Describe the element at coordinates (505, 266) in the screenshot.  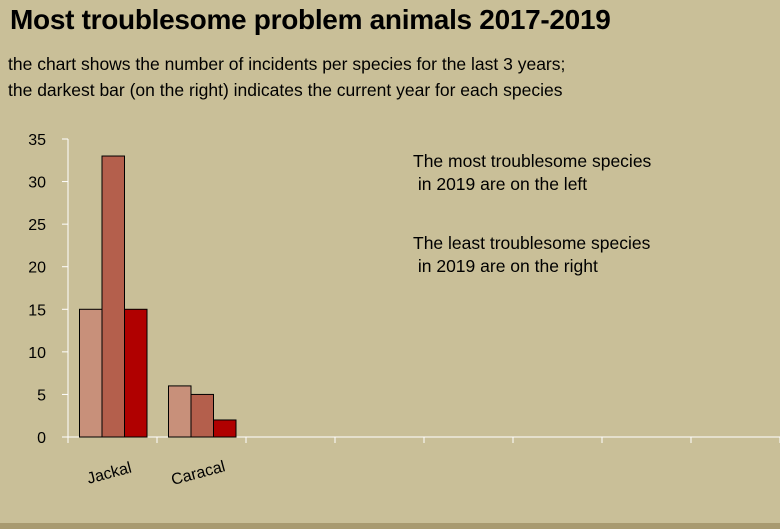
I see `annotation-2-line-2: in 2019 are on the right` at that location.